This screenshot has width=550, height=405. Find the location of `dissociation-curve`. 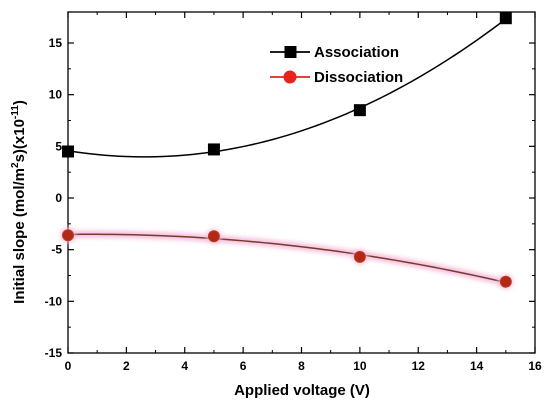

dissociation-curve is located at coordinates (286, 258).